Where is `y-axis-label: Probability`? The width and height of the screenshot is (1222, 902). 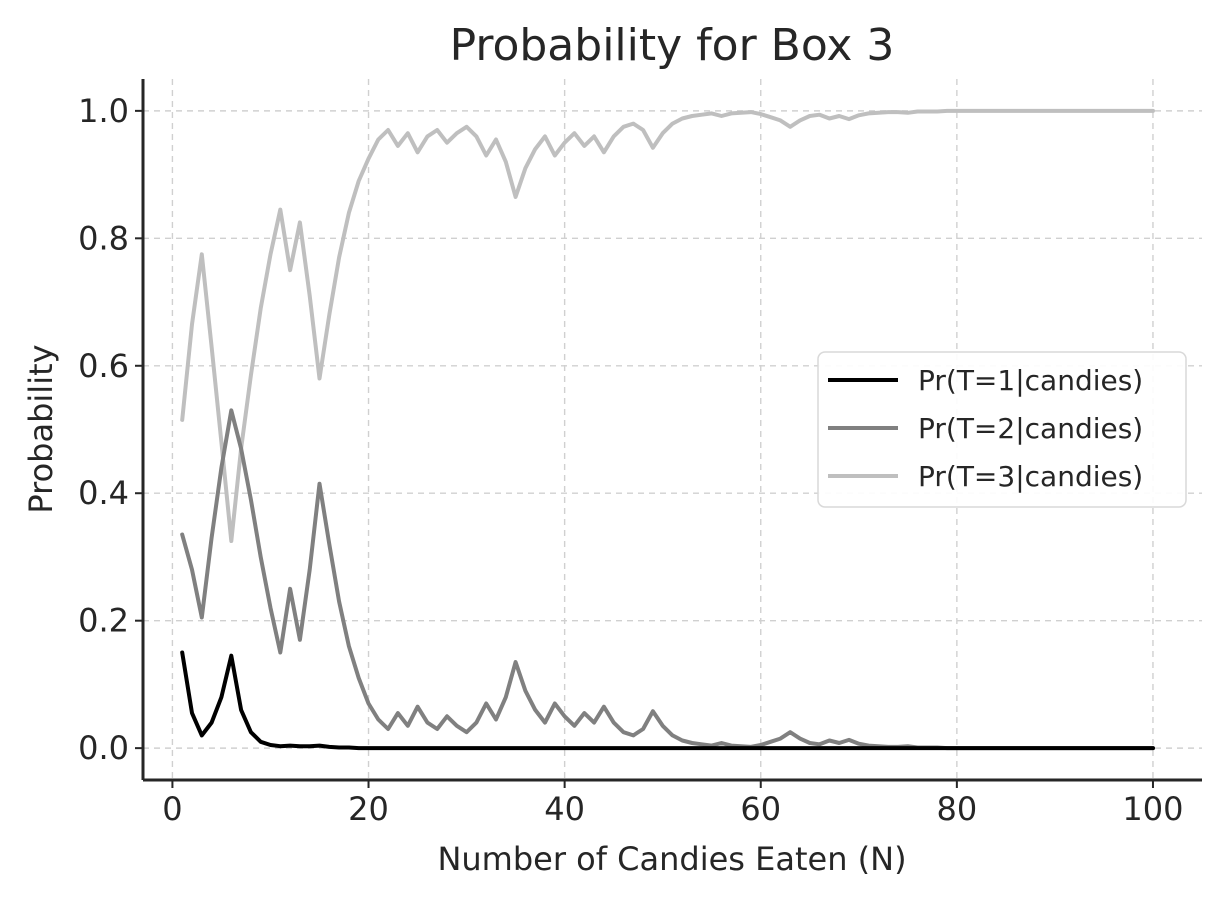
y-axis-label: Probability is located at coordinates (41, 428).